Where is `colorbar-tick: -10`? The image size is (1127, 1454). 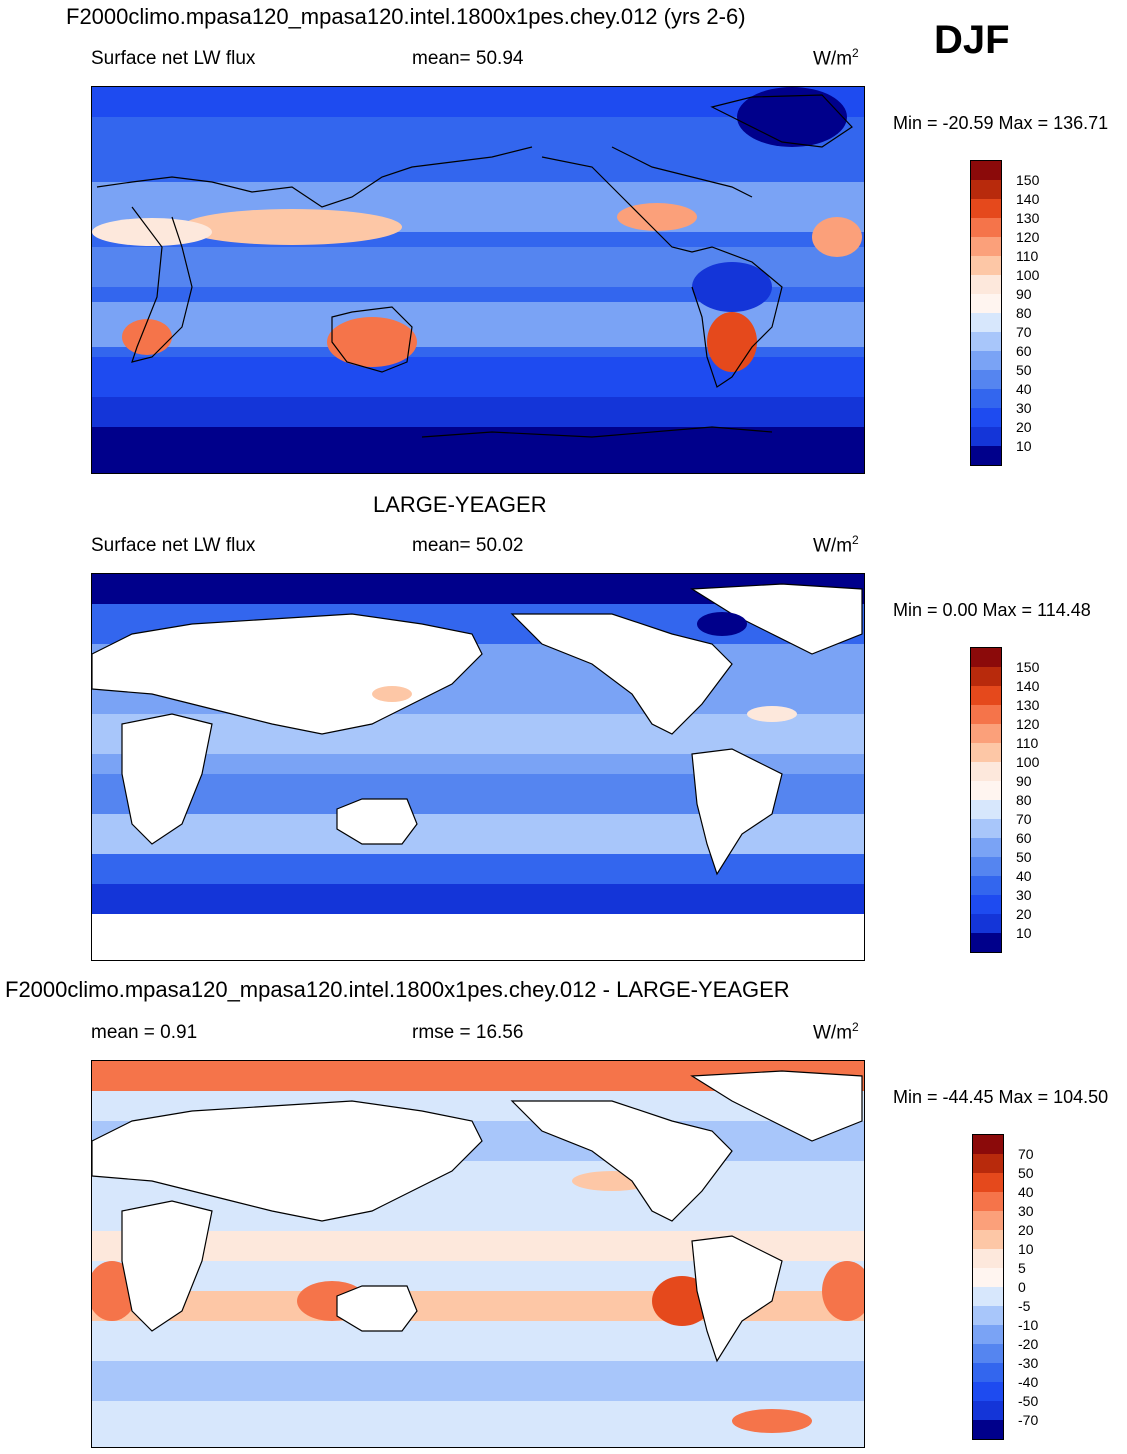
colorbar-tick: -10 is located at coordinates (1028, 1325).